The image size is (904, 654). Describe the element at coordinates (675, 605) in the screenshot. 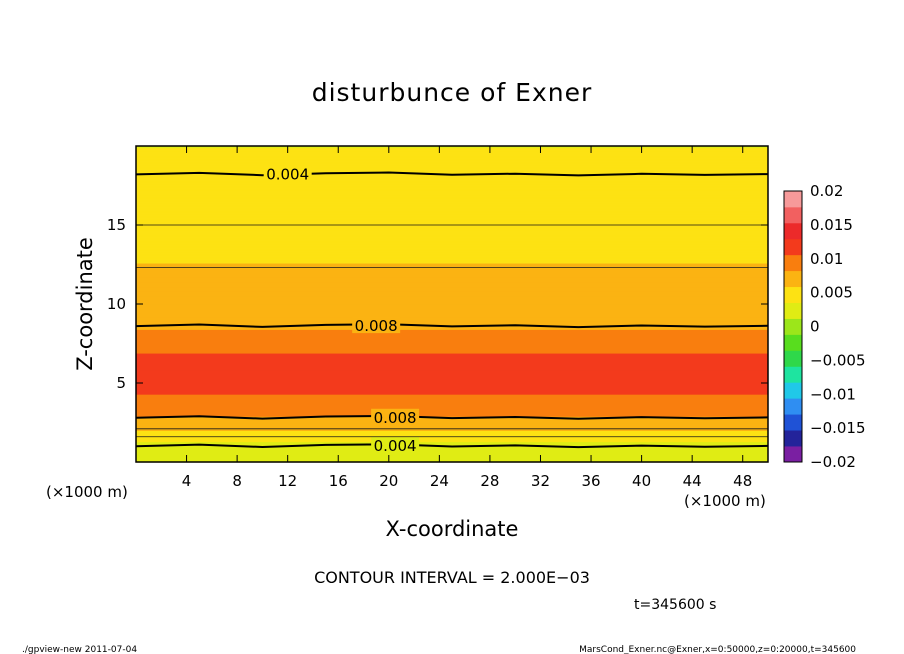

I see `time-label: t=345600 s` at that location.